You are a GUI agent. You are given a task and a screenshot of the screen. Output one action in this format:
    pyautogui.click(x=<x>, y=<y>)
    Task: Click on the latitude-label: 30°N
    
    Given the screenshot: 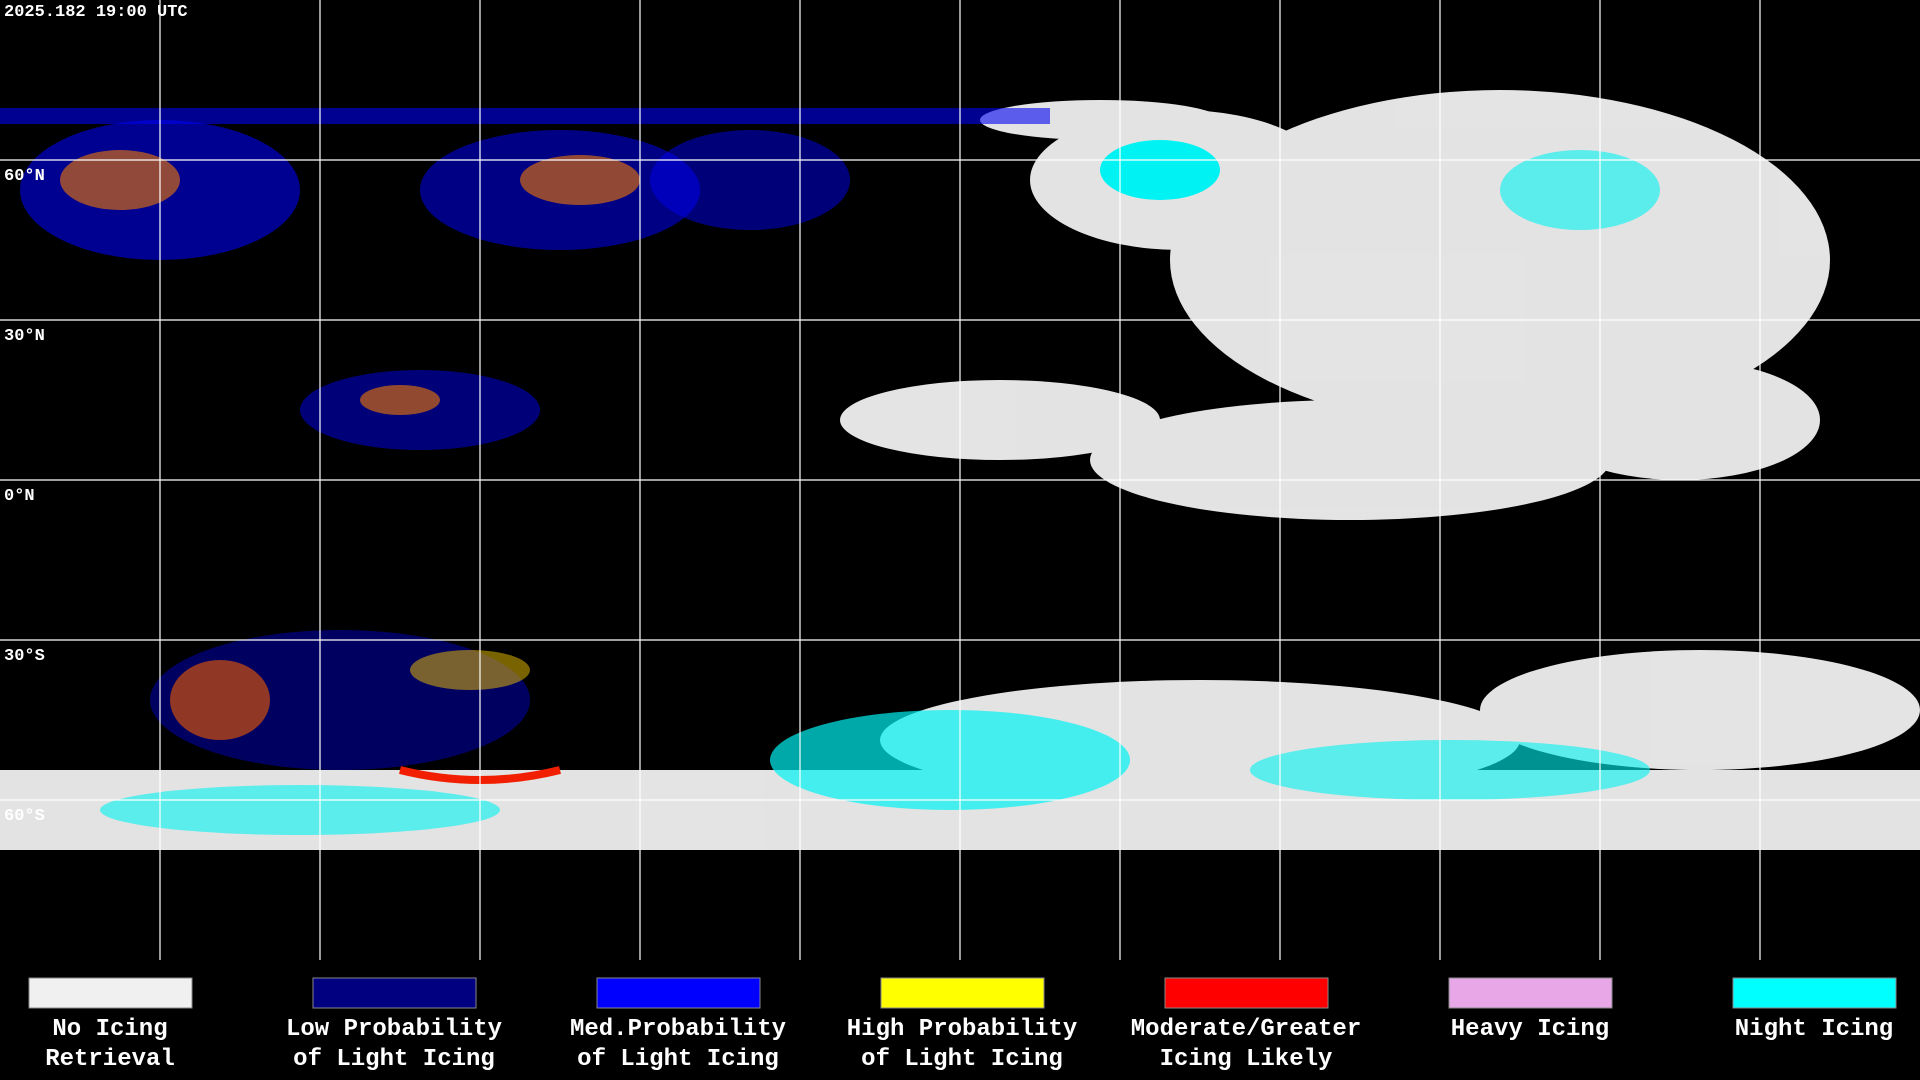 What is the action you would take?
    pyautogui.click(x=24, y=336)
    